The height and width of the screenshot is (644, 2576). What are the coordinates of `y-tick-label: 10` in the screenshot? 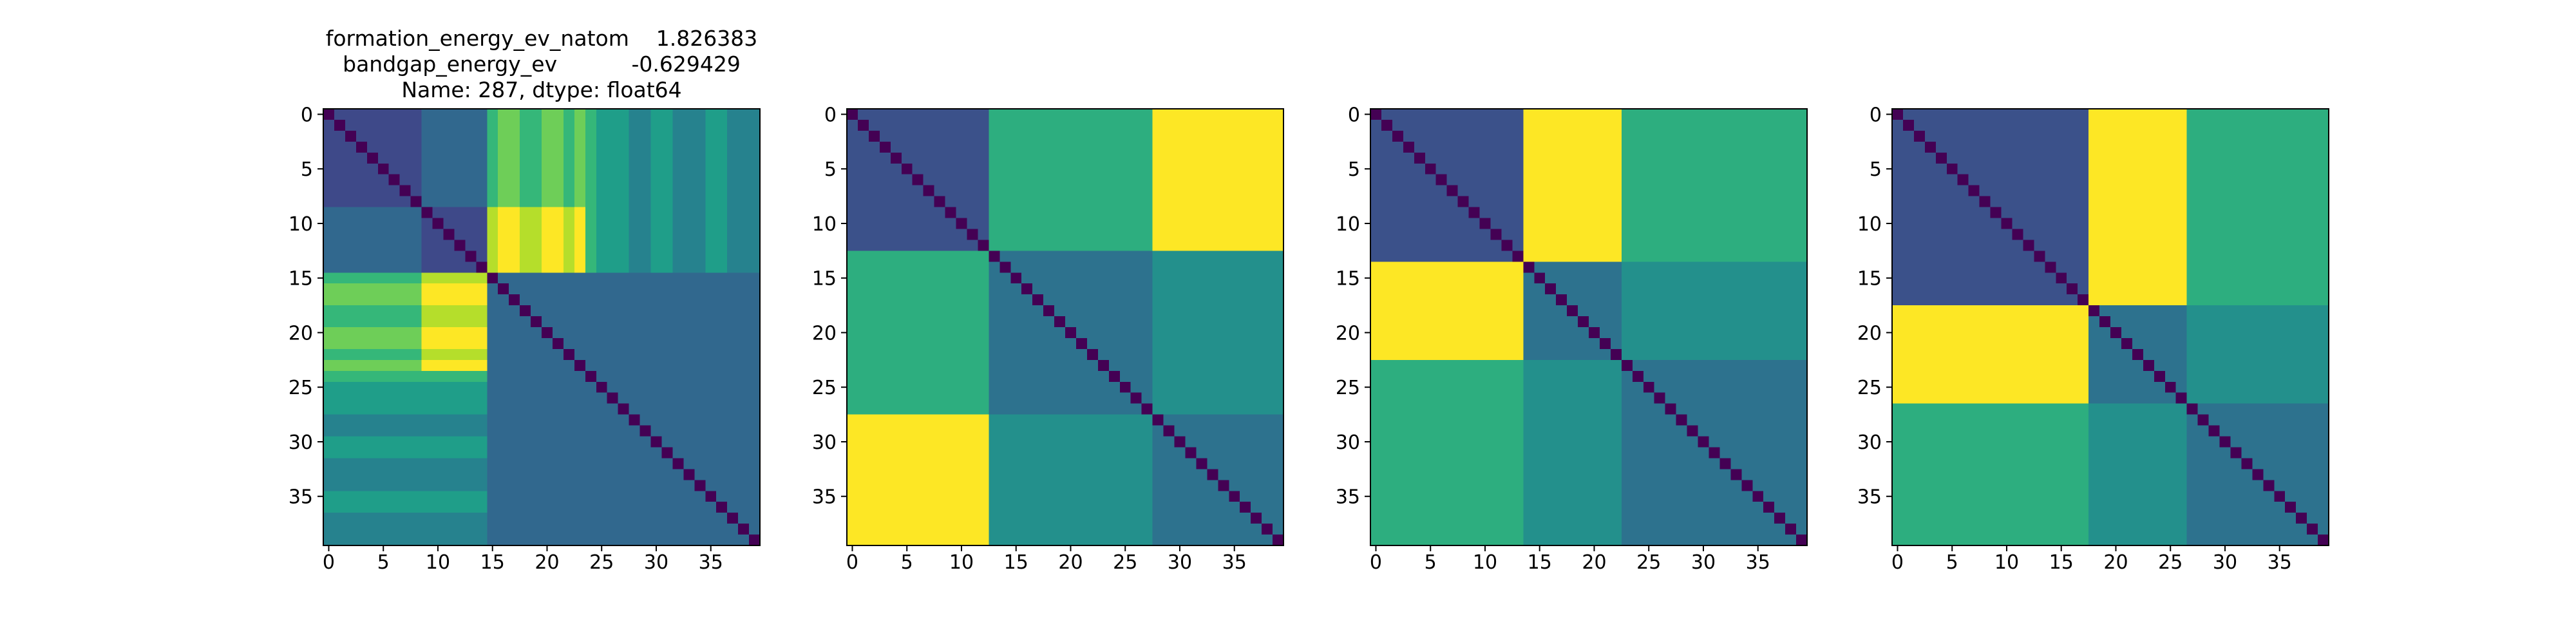 It's located at (1348, 224).